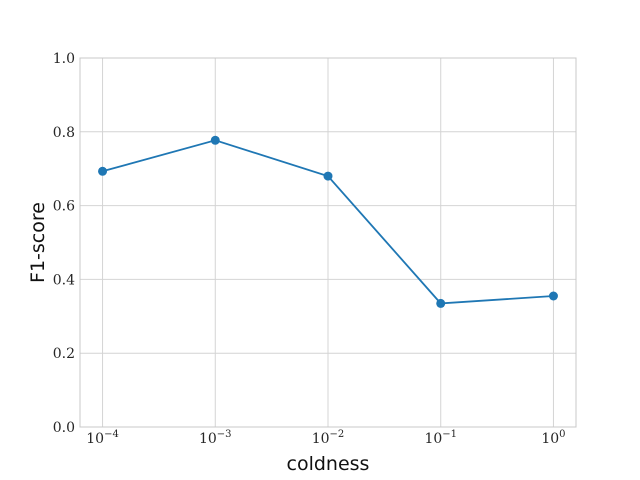  Describe the element at coordinates (440, 438) in the screenshot. I see `x-tick-label: 10⁻¹` at that location.